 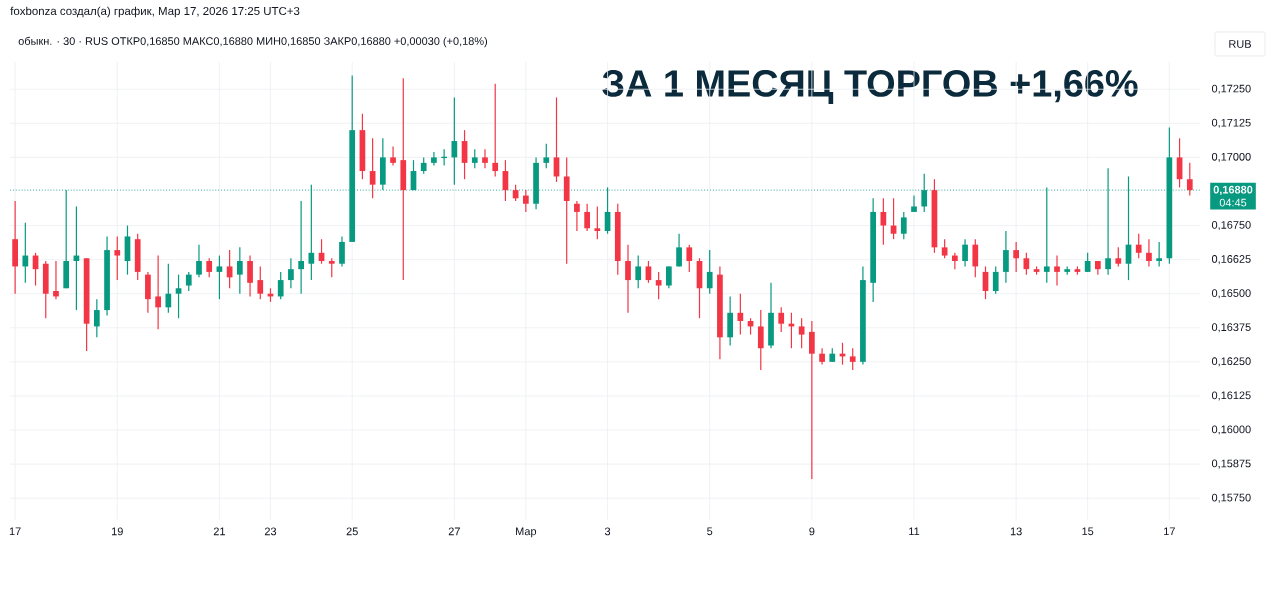 I want to click on y-tick-label: 0,16000, so click(x=1231, y=430).